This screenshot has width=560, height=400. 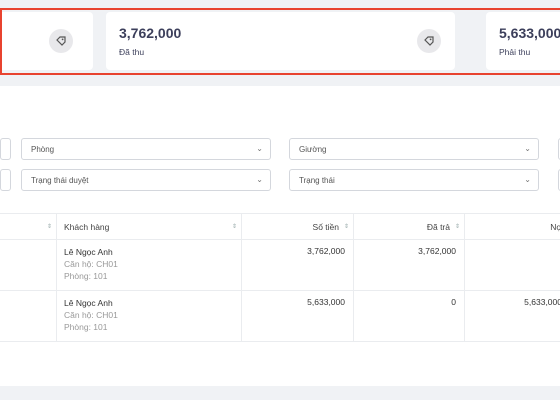 What do you see at coordinates (512, 227) in the screenshot?
I see `column-header-debt: Nợ` at bounding box center [512, 227].